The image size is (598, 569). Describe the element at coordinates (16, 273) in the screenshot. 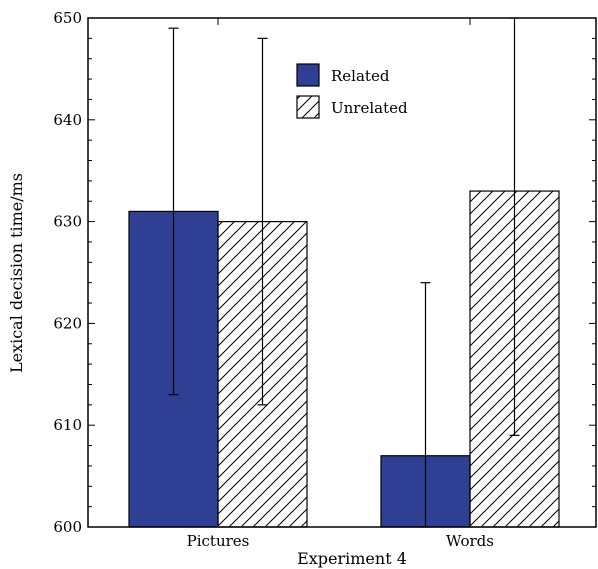

I see `y-axis-title: Lexical decision time/ms` at that location.